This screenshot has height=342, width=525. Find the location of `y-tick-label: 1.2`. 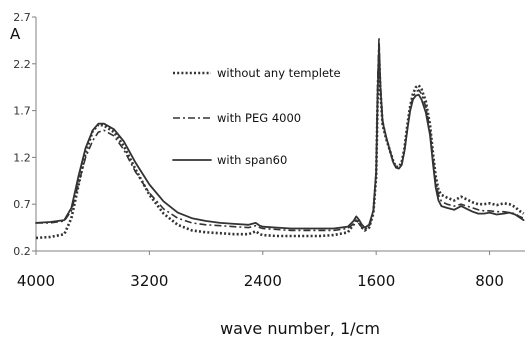

y-tick-label: 1.2 is located at coordinates (22, 157).